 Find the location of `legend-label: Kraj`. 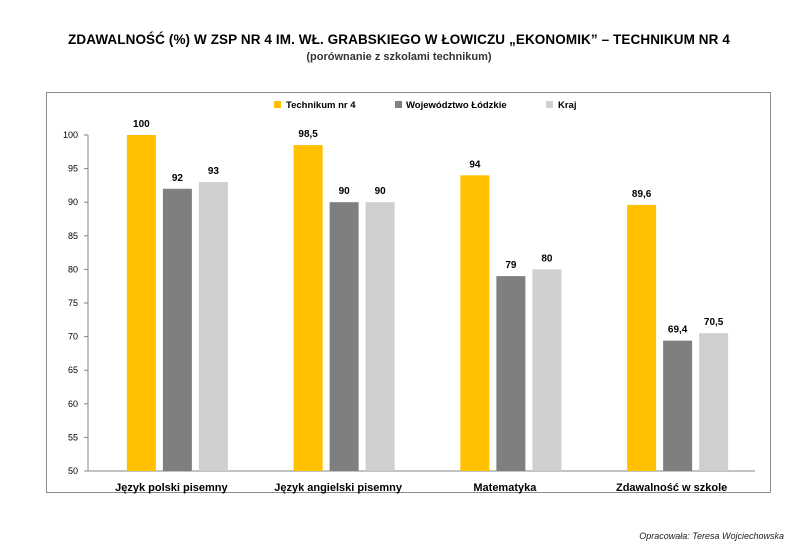

legend-label: Kraj is located at coordinates (567, 105).